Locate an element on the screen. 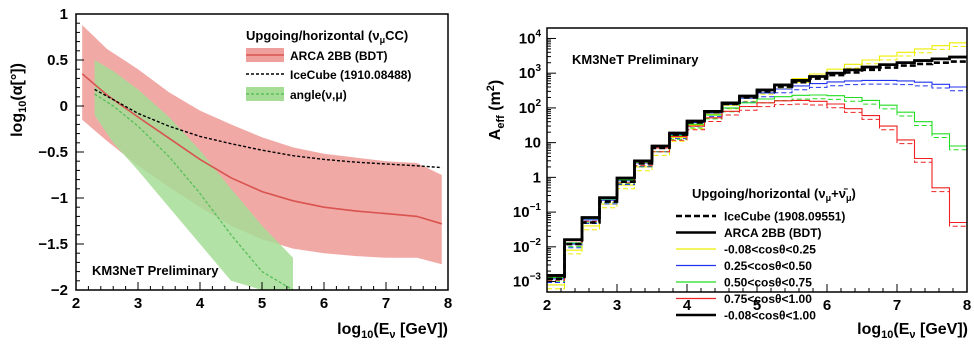  legend-label-icecube: IceCube (1910.08488) is located at coordinates (350, 75).